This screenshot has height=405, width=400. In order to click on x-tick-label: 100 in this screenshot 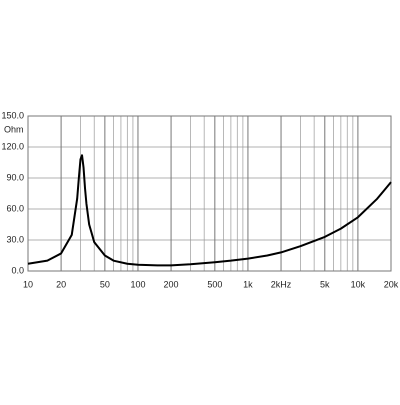, I will do `click(137, 284)`.